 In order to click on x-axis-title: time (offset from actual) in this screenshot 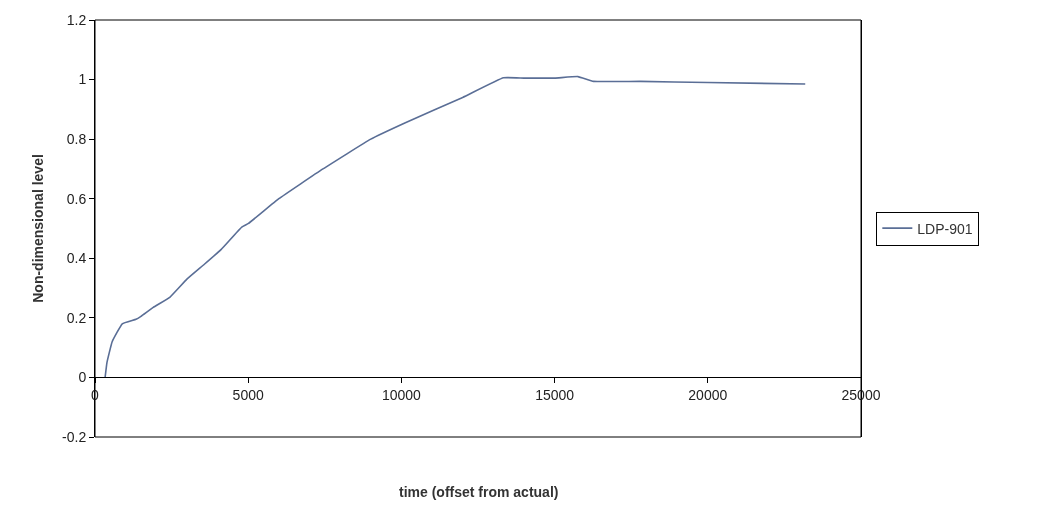, I will do `click(479, 492)`.